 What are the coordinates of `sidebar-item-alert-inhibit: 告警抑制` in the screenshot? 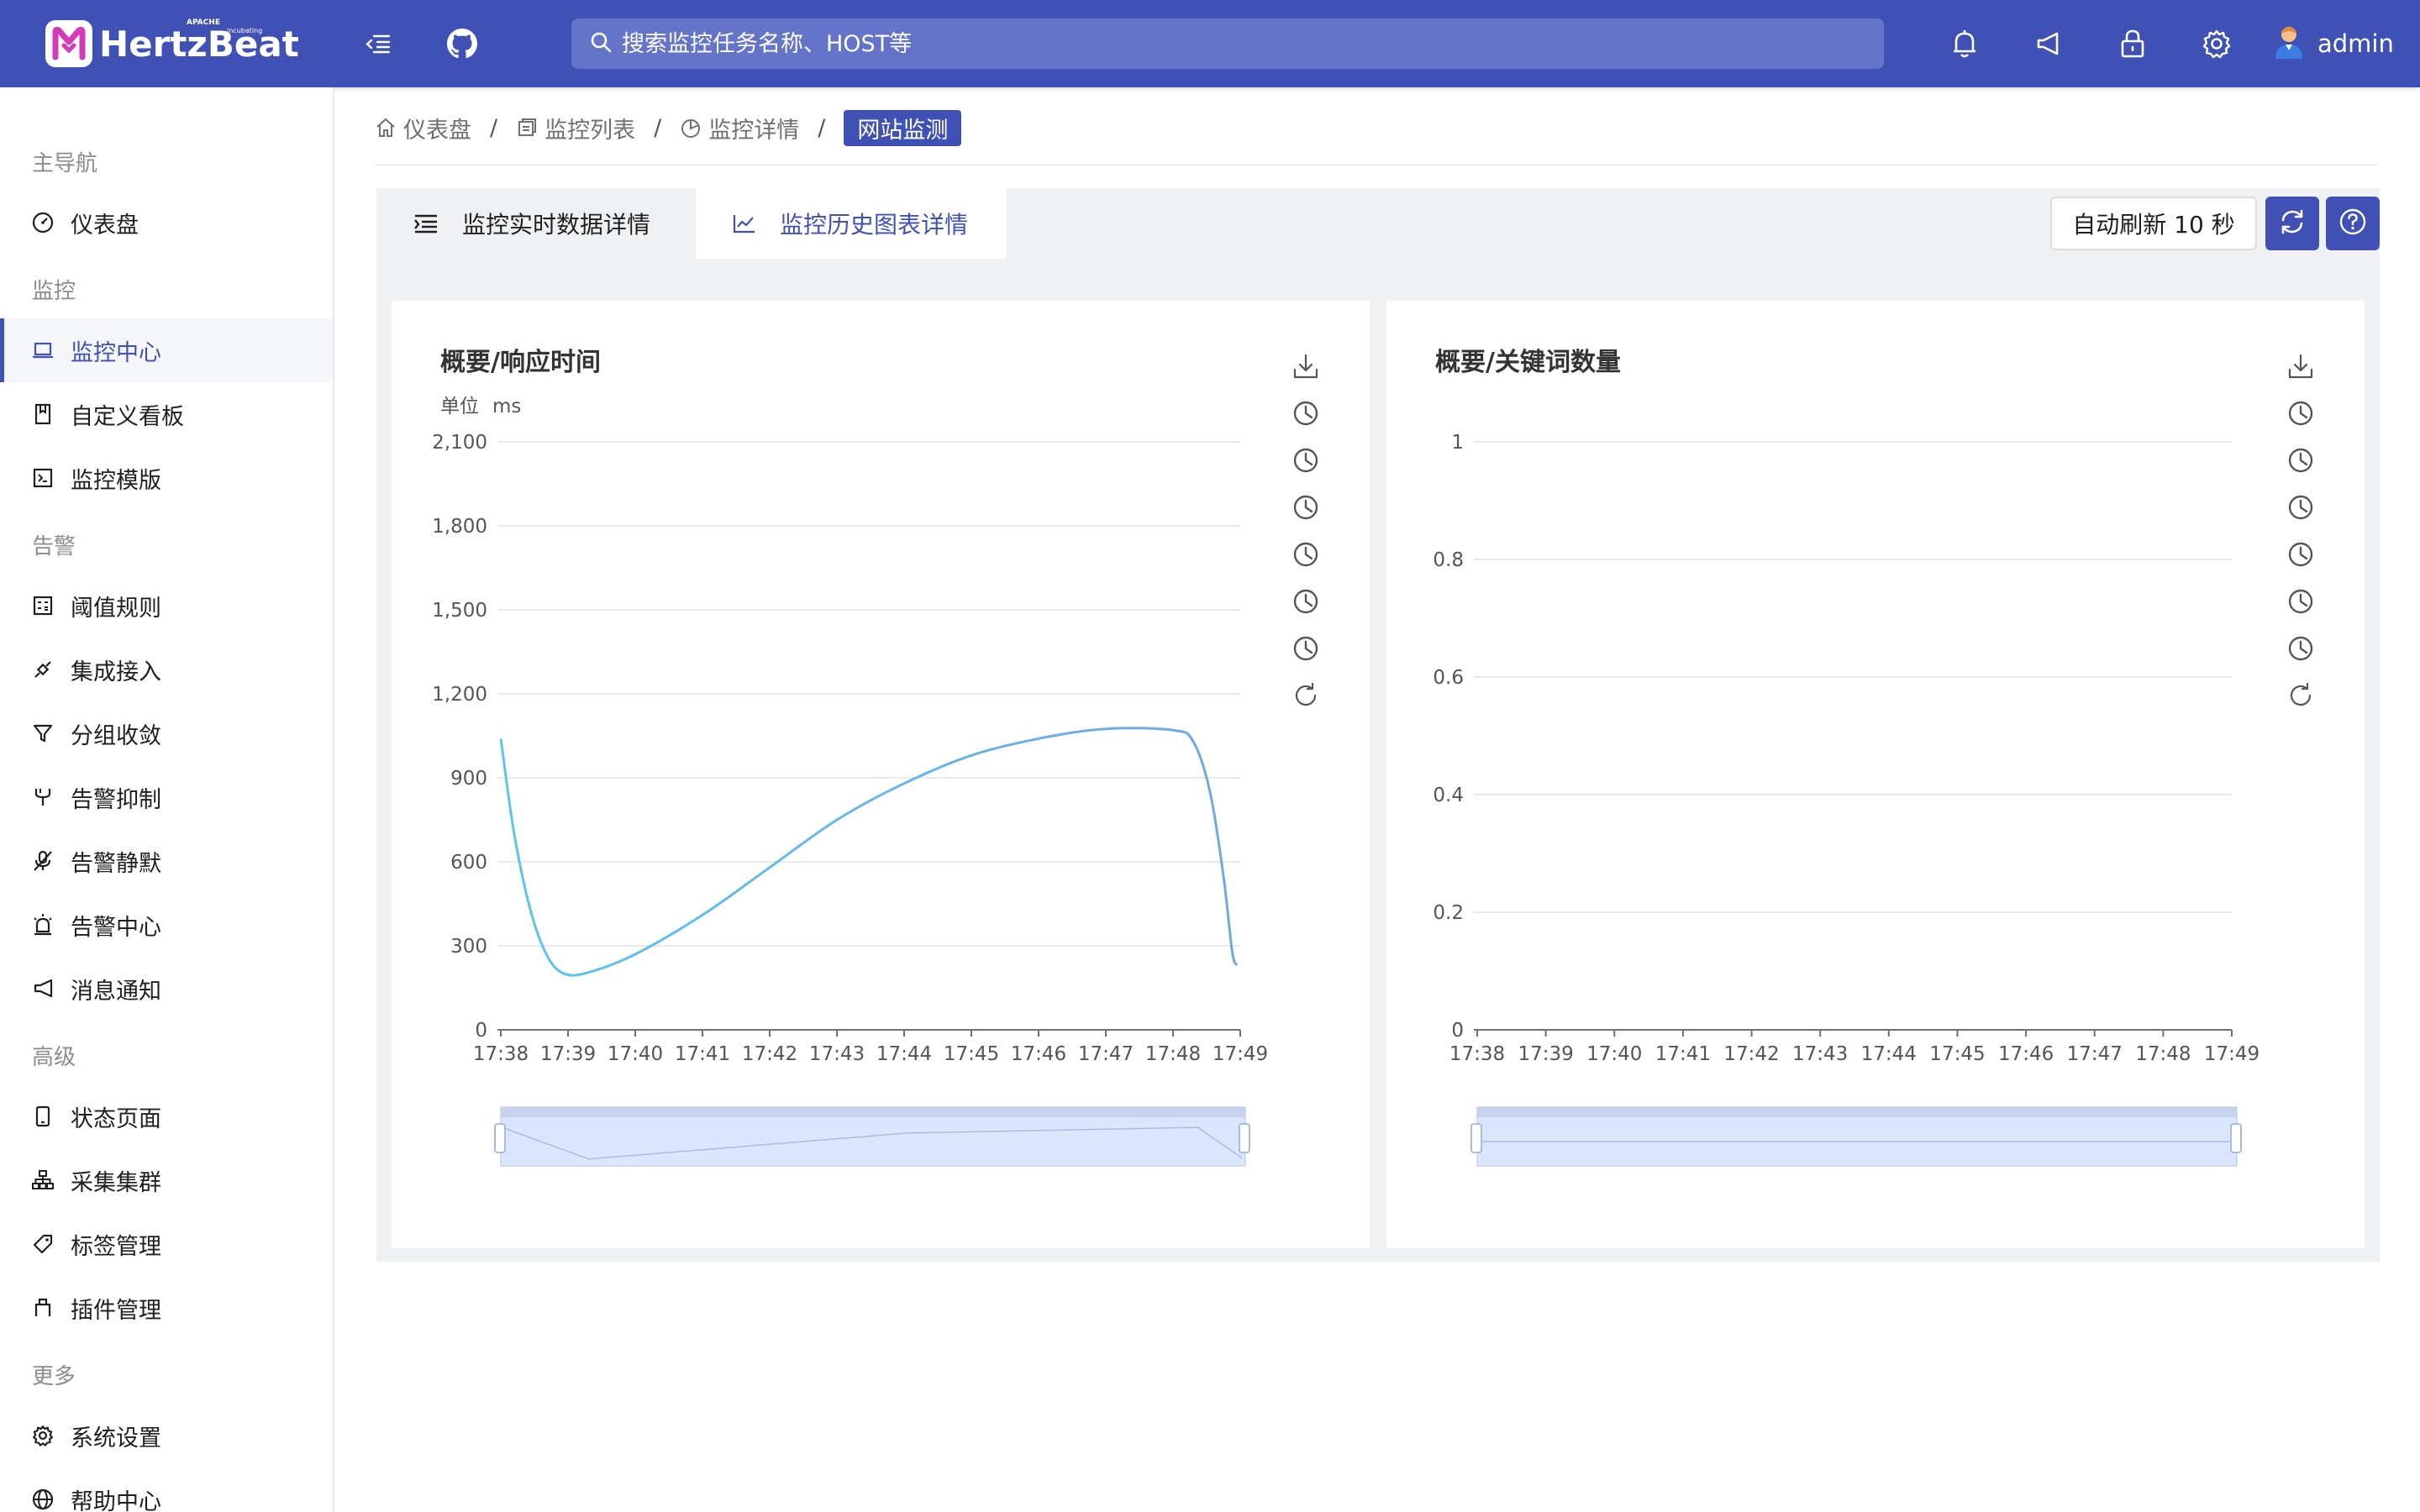 It's located at (166, 797).